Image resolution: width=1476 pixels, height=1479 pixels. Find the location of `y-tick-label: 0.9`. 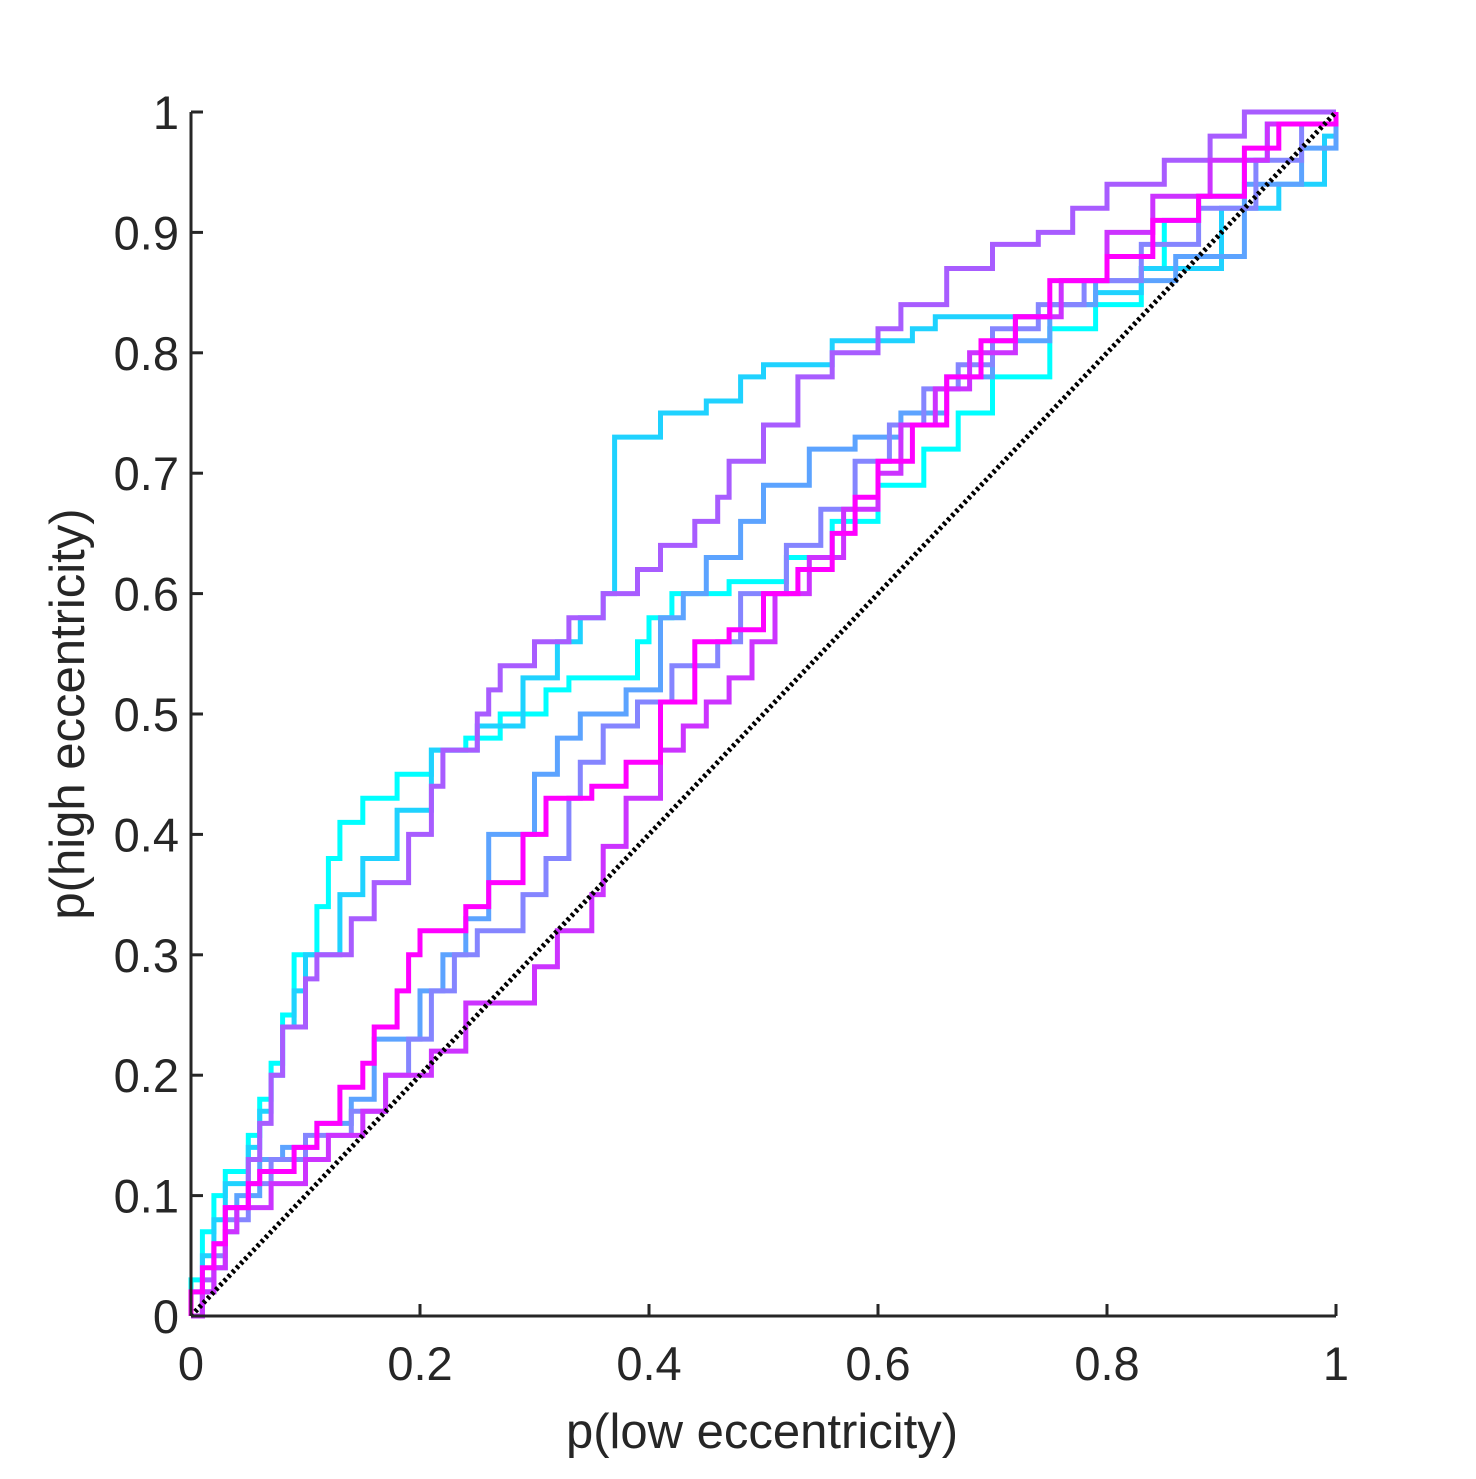

y-tick-label: 0.9 is located at coordinates (146, 232).